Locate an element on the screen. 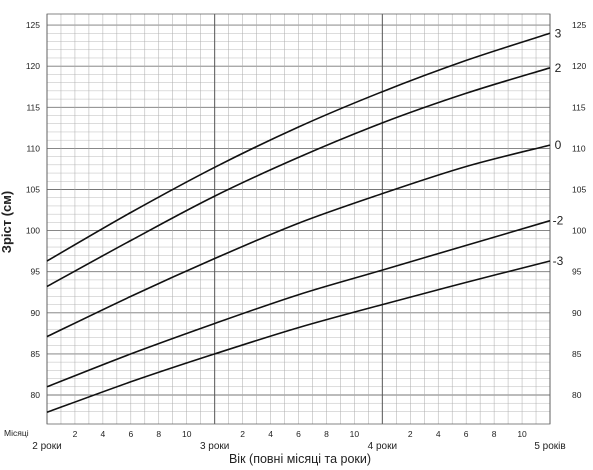  year-tick-label: 5 років is located at coordinates (549, 446).